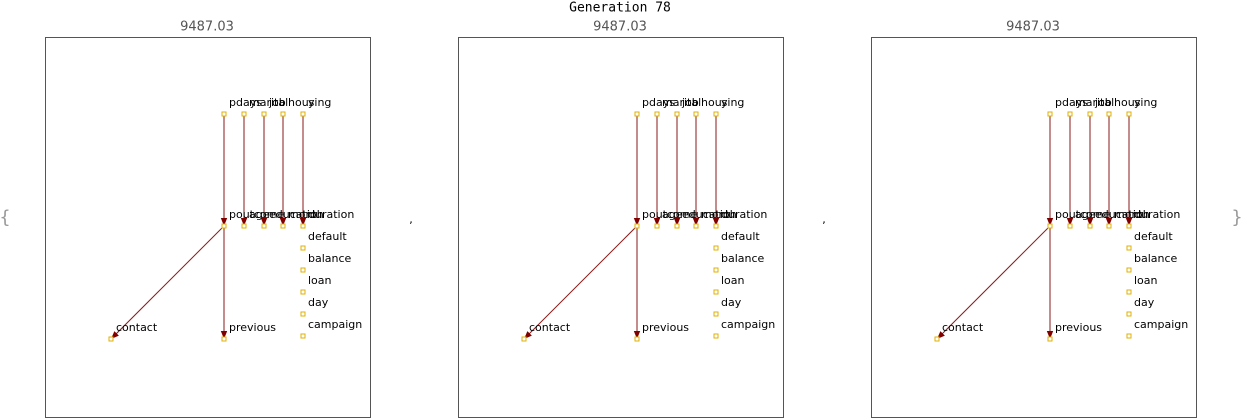 Image resolution: width=1242 pixels, height=420 pixels. Describe the element at coordinates (5, 217) in the screenshot. I see `open-brace: {` at that location.